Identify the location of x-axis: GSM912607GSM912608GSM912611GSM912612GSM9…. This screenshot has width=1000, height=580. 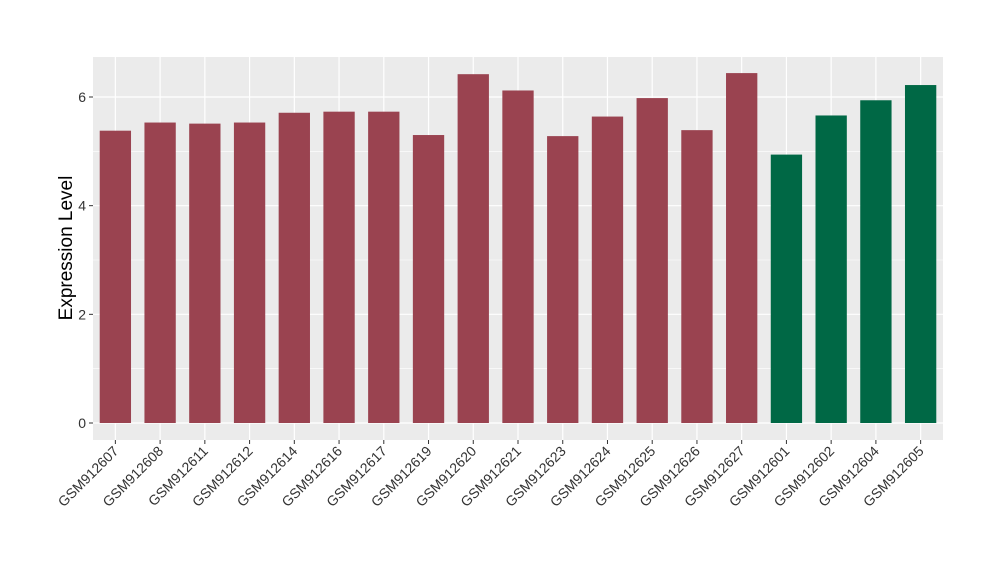
(491, 475).